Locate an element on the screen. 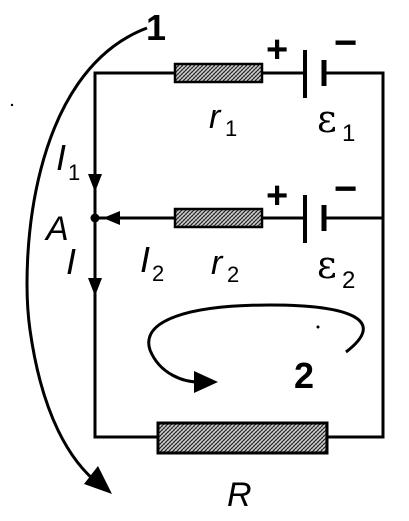 This screenshot has height=521, width=409. plus-sign-battery-1: + is located at coordinates (277, 50).